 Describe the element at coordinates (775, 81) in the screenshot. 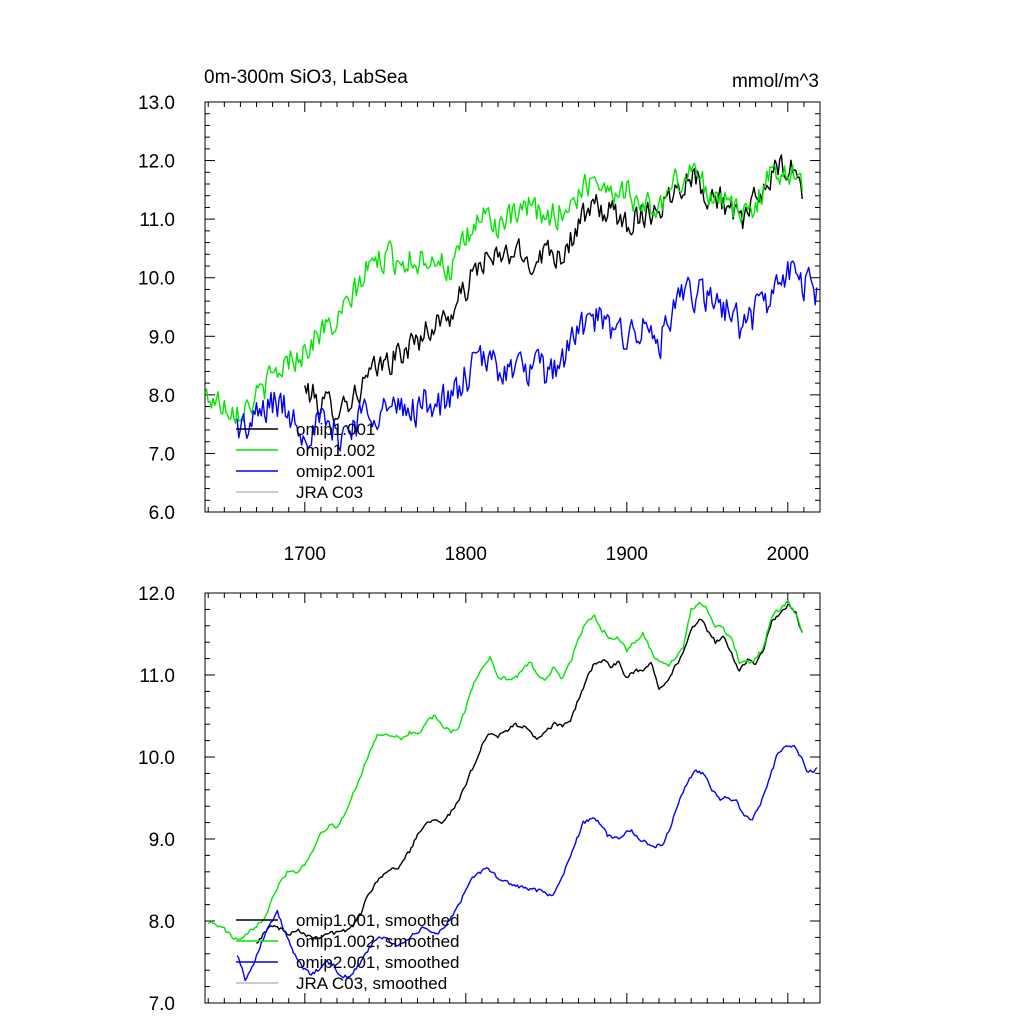

I see `units-label: mmol/m^3` at that location.